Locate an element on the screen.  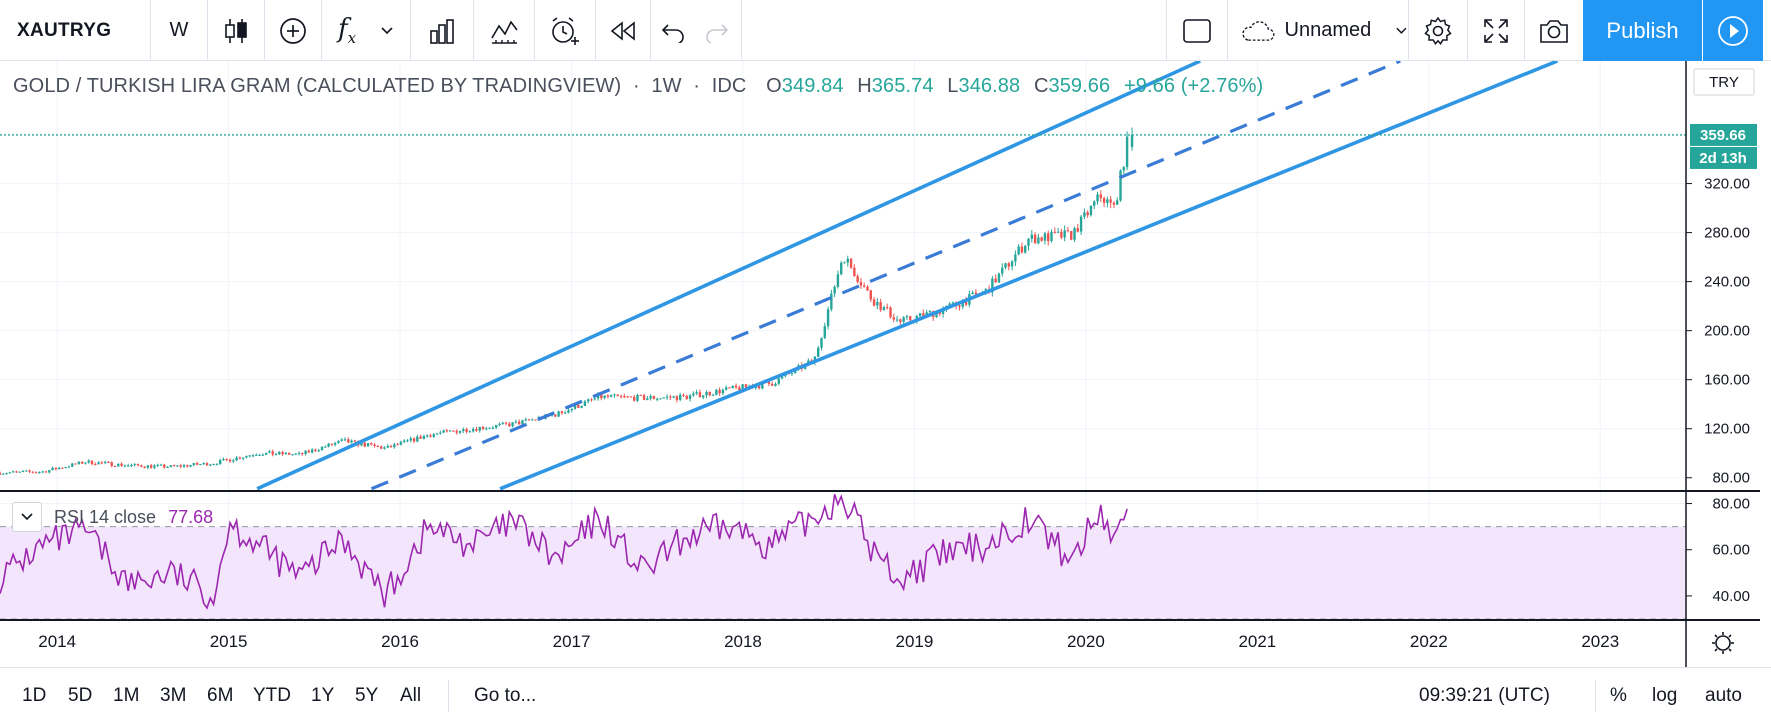
square-icon is located at coordinates (1197, 30).